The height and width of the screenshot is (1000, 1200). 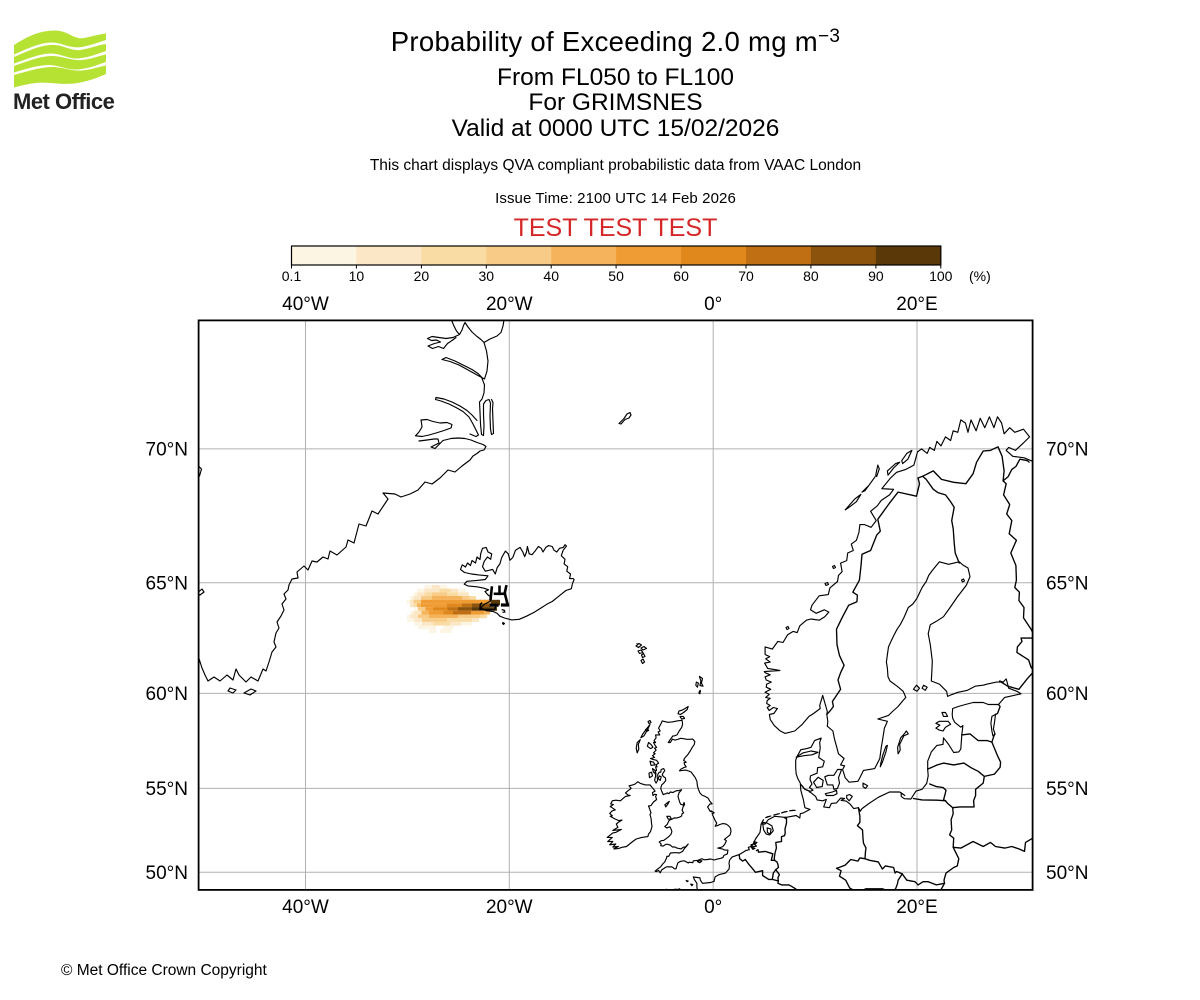 What do you see at coordinates (876, 276) in the screenshot?
I see `svg-text: 90` at bounding box center [876, 276].